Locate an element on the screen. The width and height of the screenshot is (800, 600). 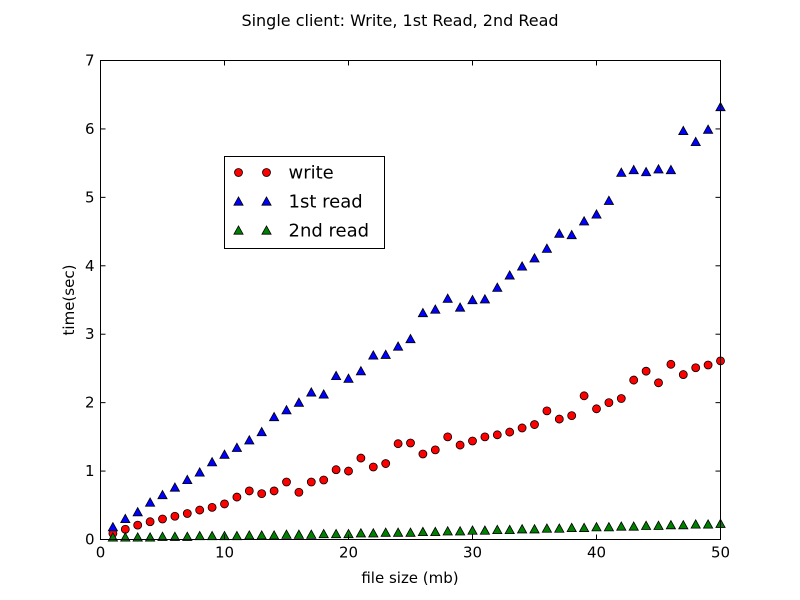
y-tick-label: 6 is located at coordinates (90, 129).